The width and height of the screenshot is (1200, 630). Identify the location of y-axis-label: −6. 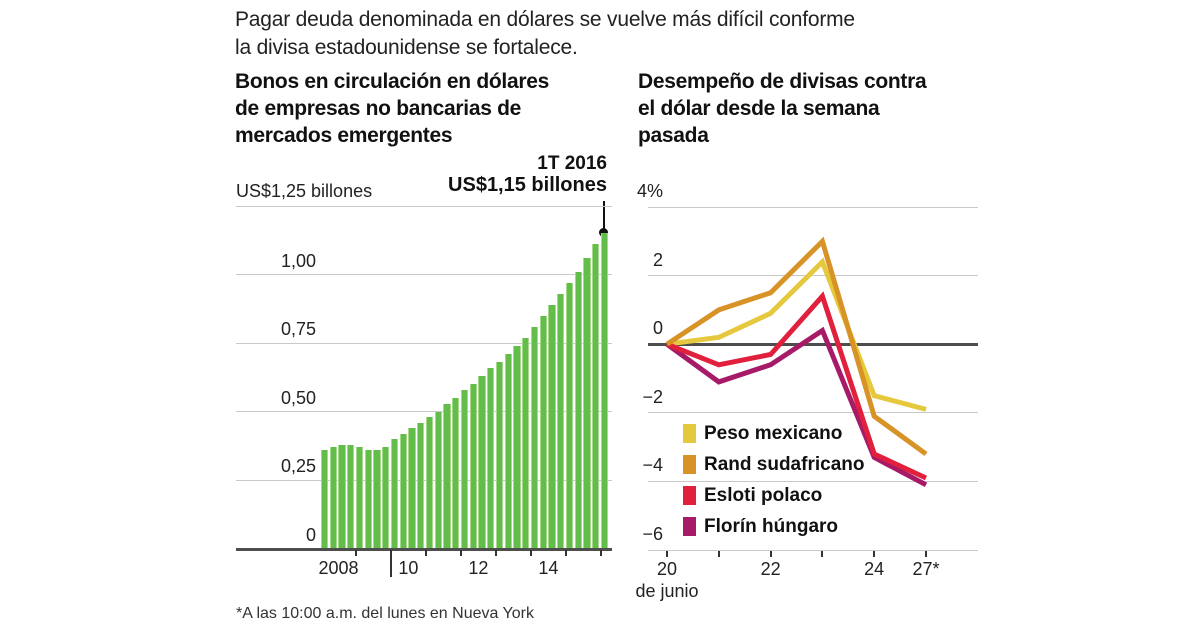
(652, 534).